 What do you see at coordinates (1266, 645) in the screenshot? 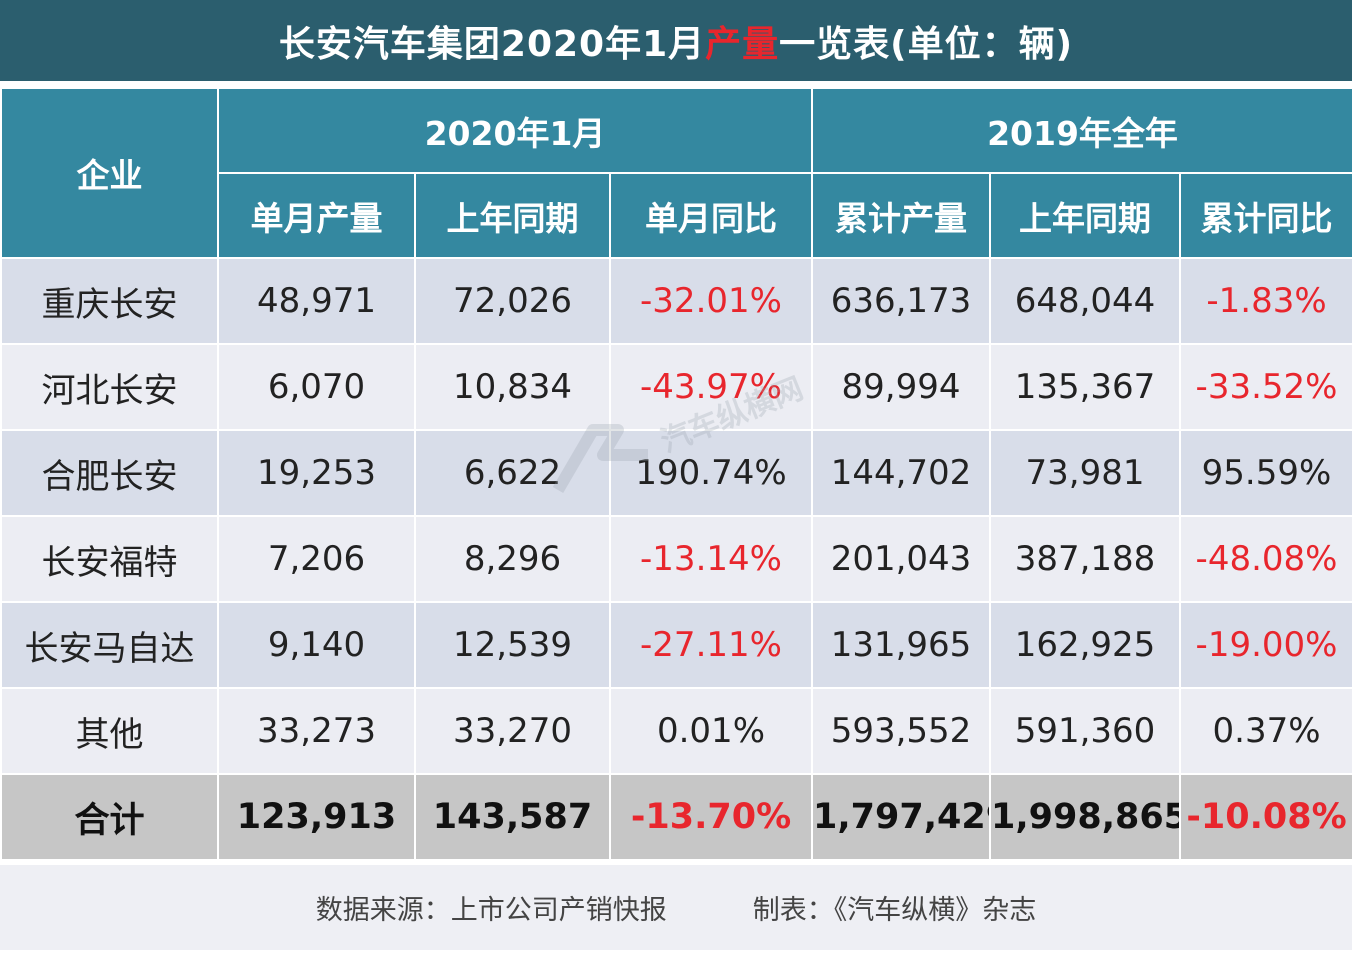
I see `cell-cumulative-yoy: -19.00%` at bounding box center [1266, 645].